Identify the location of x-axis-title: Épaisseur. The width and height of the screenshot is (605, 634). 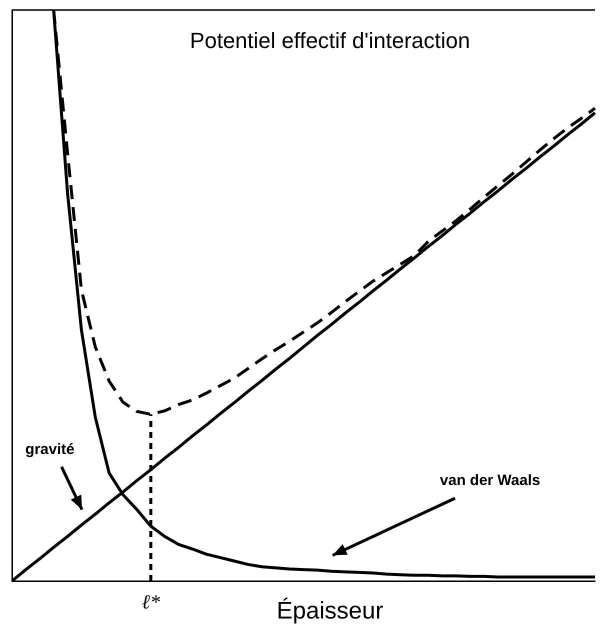
(330, 611).